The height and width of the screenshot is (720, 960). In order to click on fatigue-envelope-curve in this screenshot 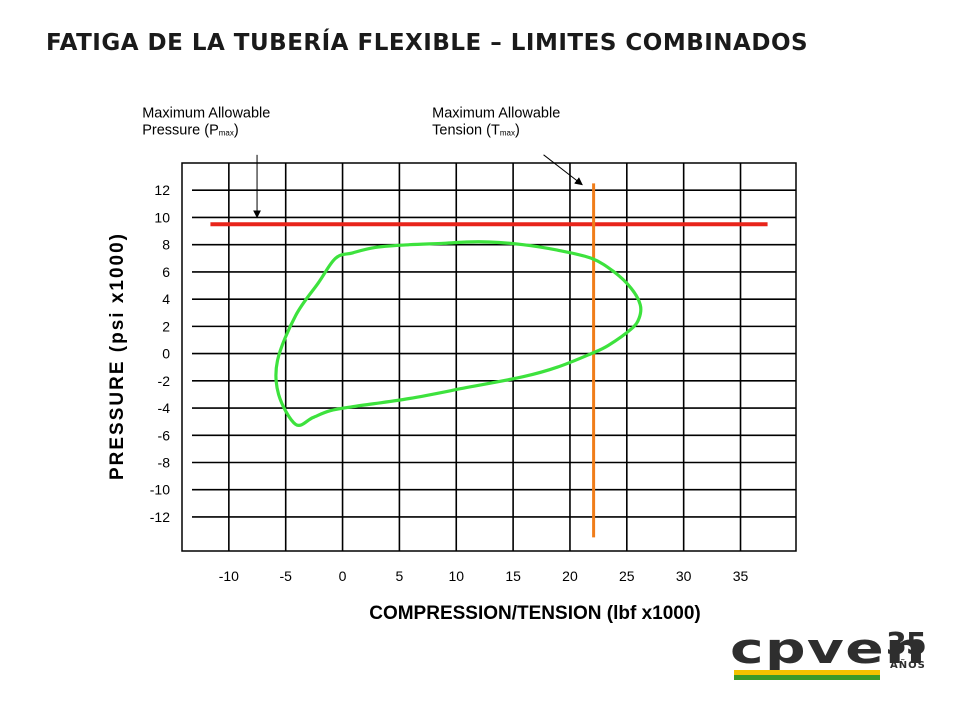, I will do `click(458, 333)`.